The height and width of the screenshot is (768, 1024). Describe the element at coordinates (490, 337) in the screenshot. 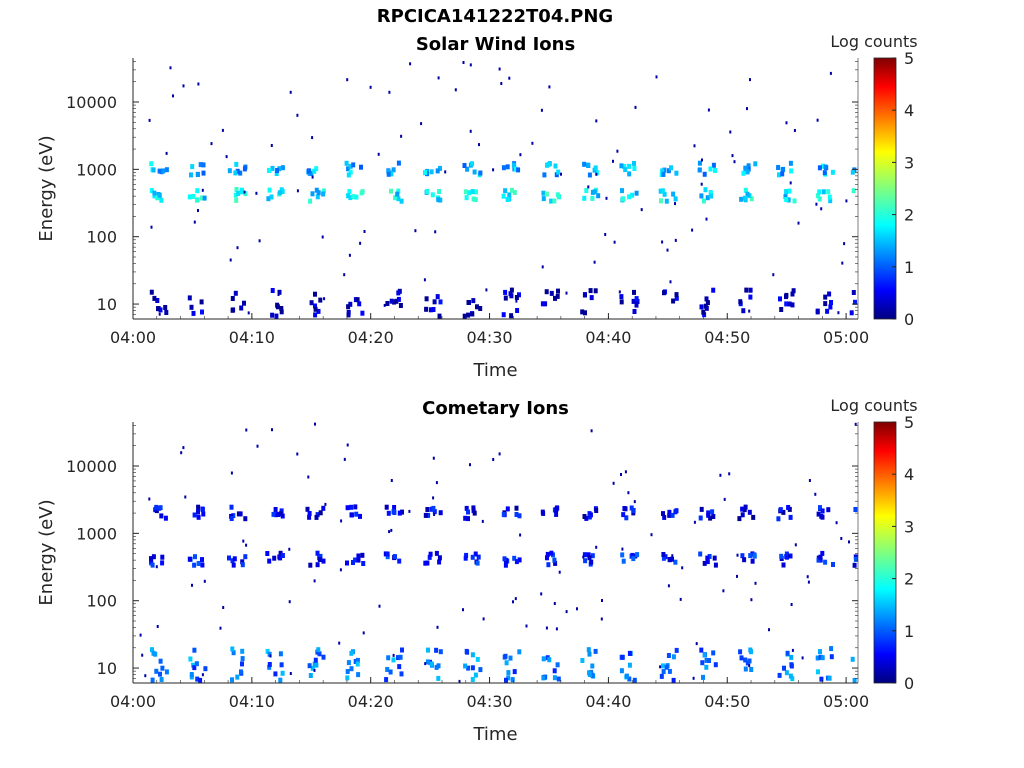

I see `x-tick-label: 04:30` at that location.